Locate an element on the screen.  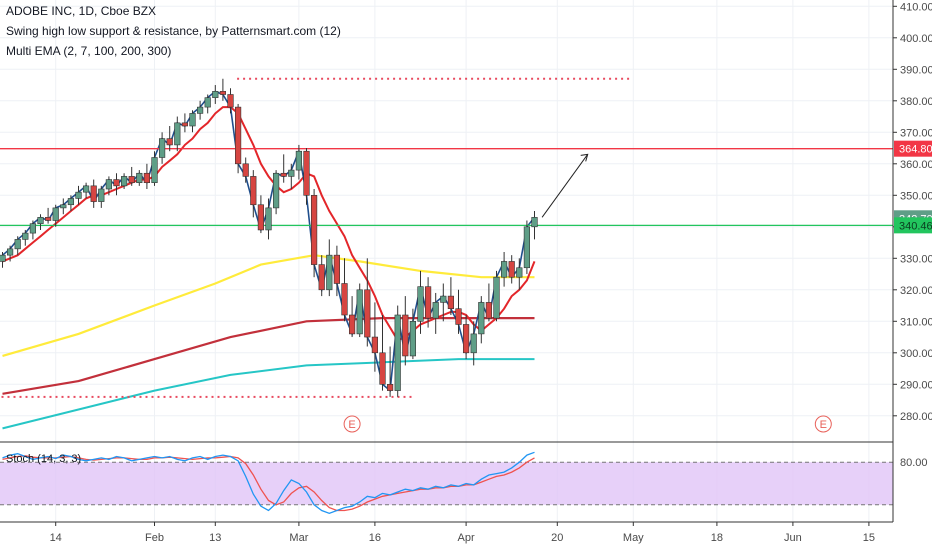
resistance-price-tag-bg is located at coordinates (913, 148).